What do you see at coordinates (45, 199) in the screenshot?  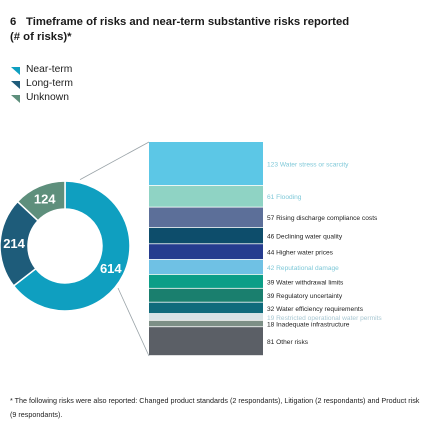 I see `donut-slice-label: 124` at bounding box center [45, 199].